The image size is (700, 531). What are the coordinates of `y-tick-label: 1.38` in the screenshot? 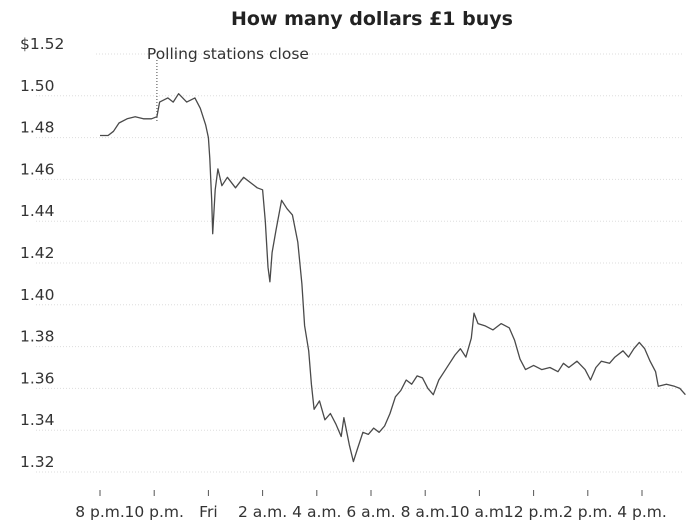 It's located at (37, 337).